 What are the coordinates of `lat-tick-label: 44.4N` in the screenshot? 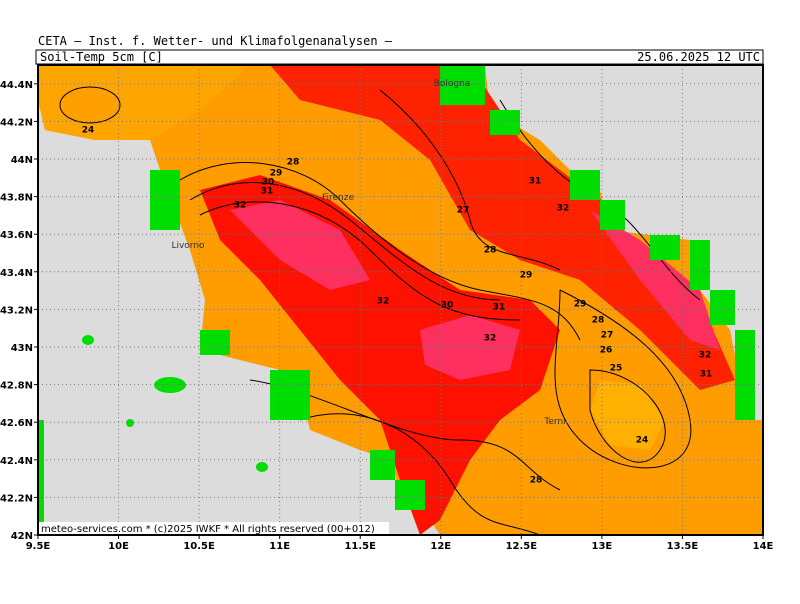 It's located at (16, 85).